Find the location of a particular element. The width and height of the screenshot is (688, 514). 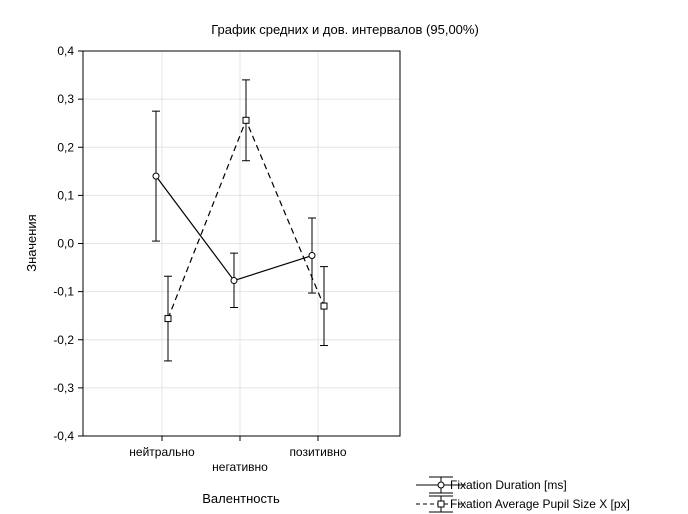

legend-label: Fixation Duration [ms] is located at coordinates (508, 485).